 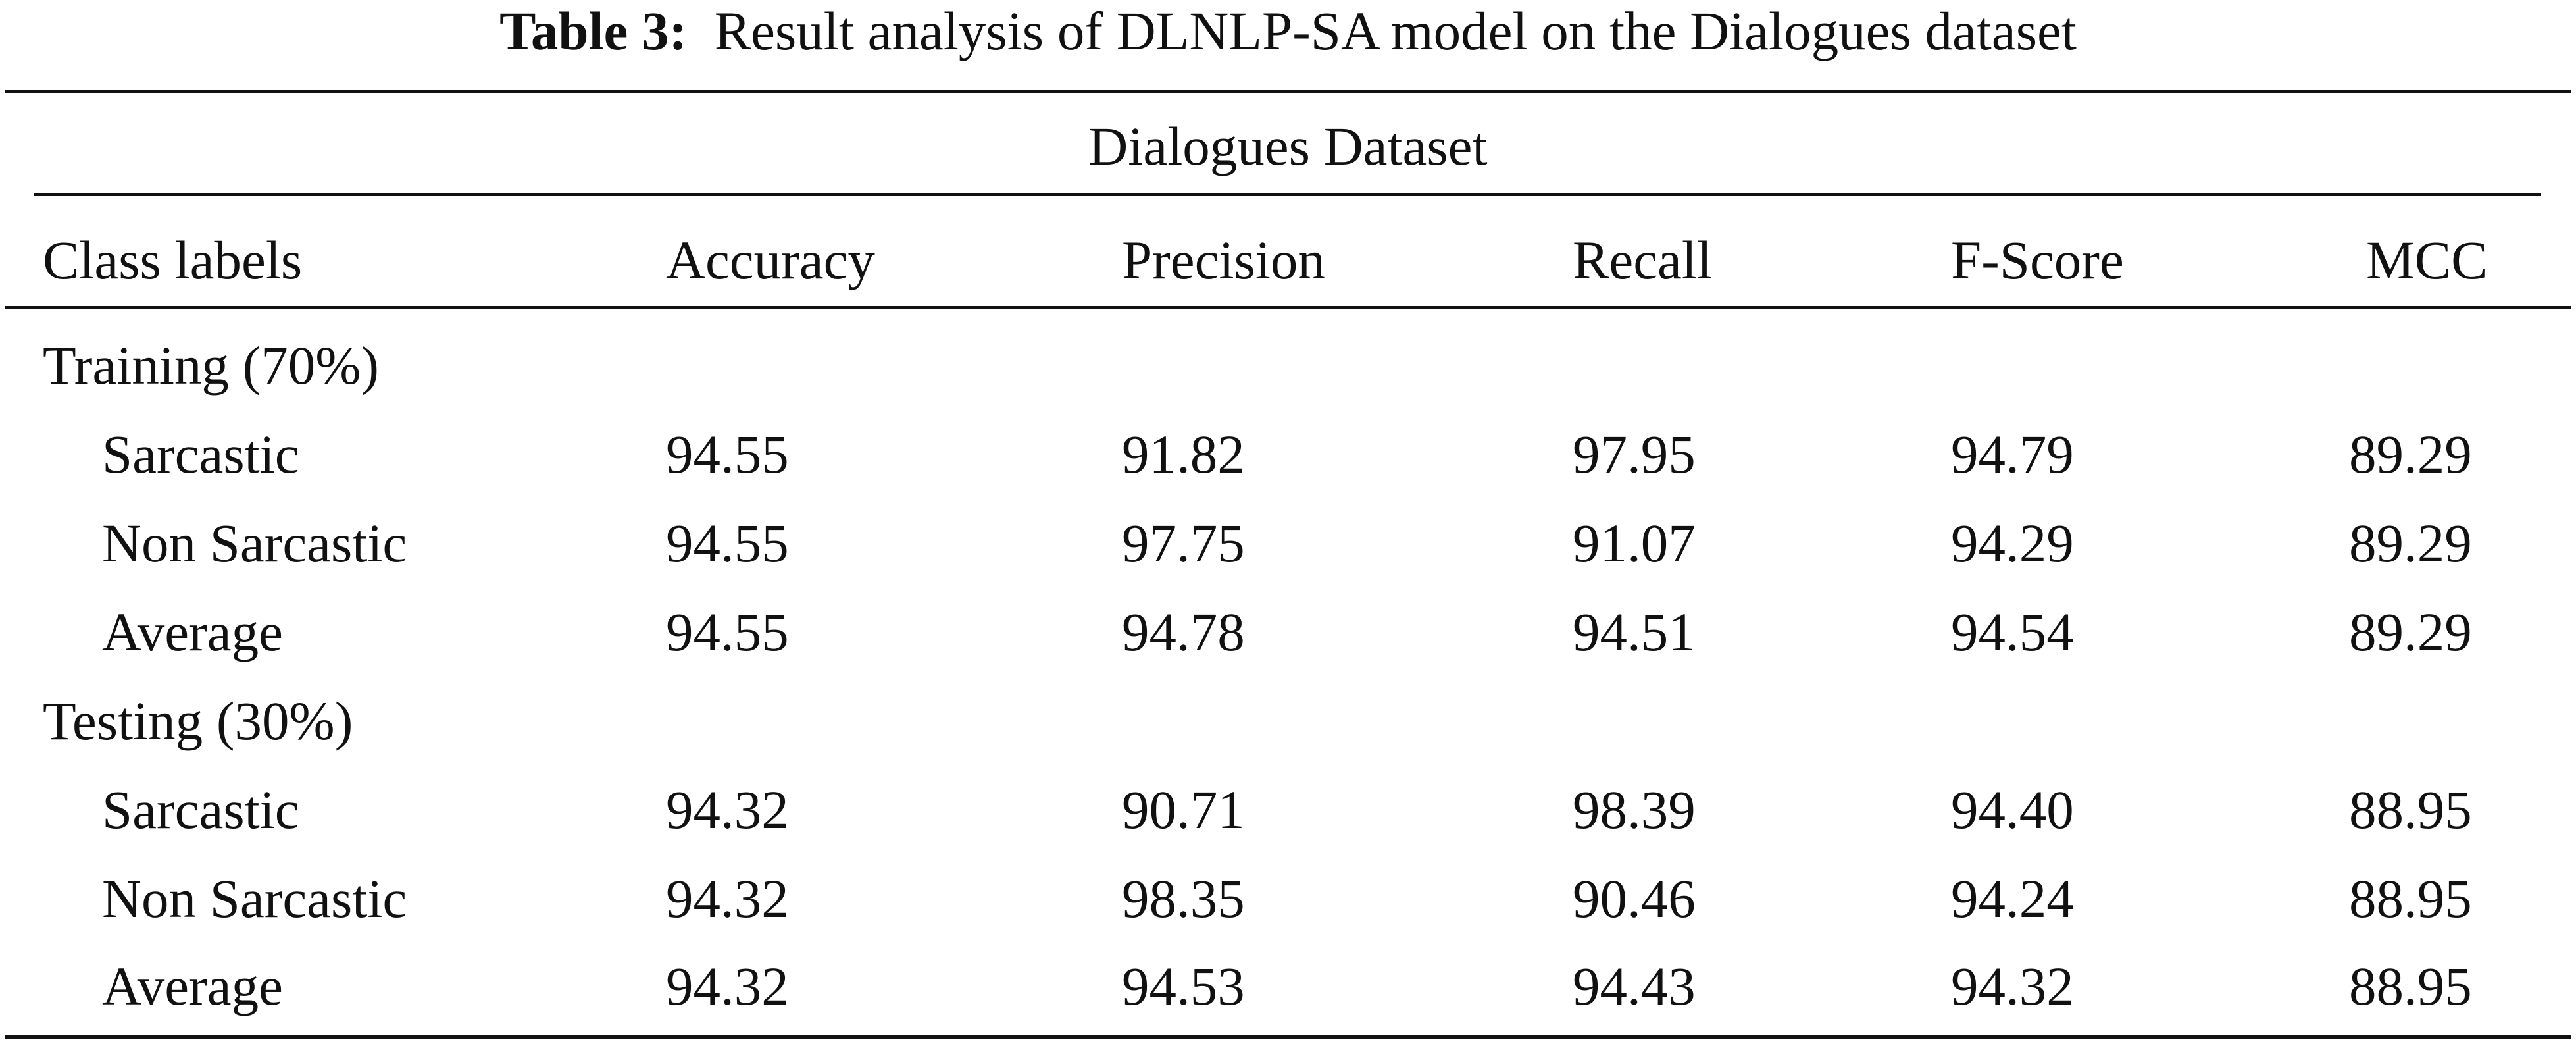 I want to click on cell-f-score: 94.40, so click(x=2012, y=809).